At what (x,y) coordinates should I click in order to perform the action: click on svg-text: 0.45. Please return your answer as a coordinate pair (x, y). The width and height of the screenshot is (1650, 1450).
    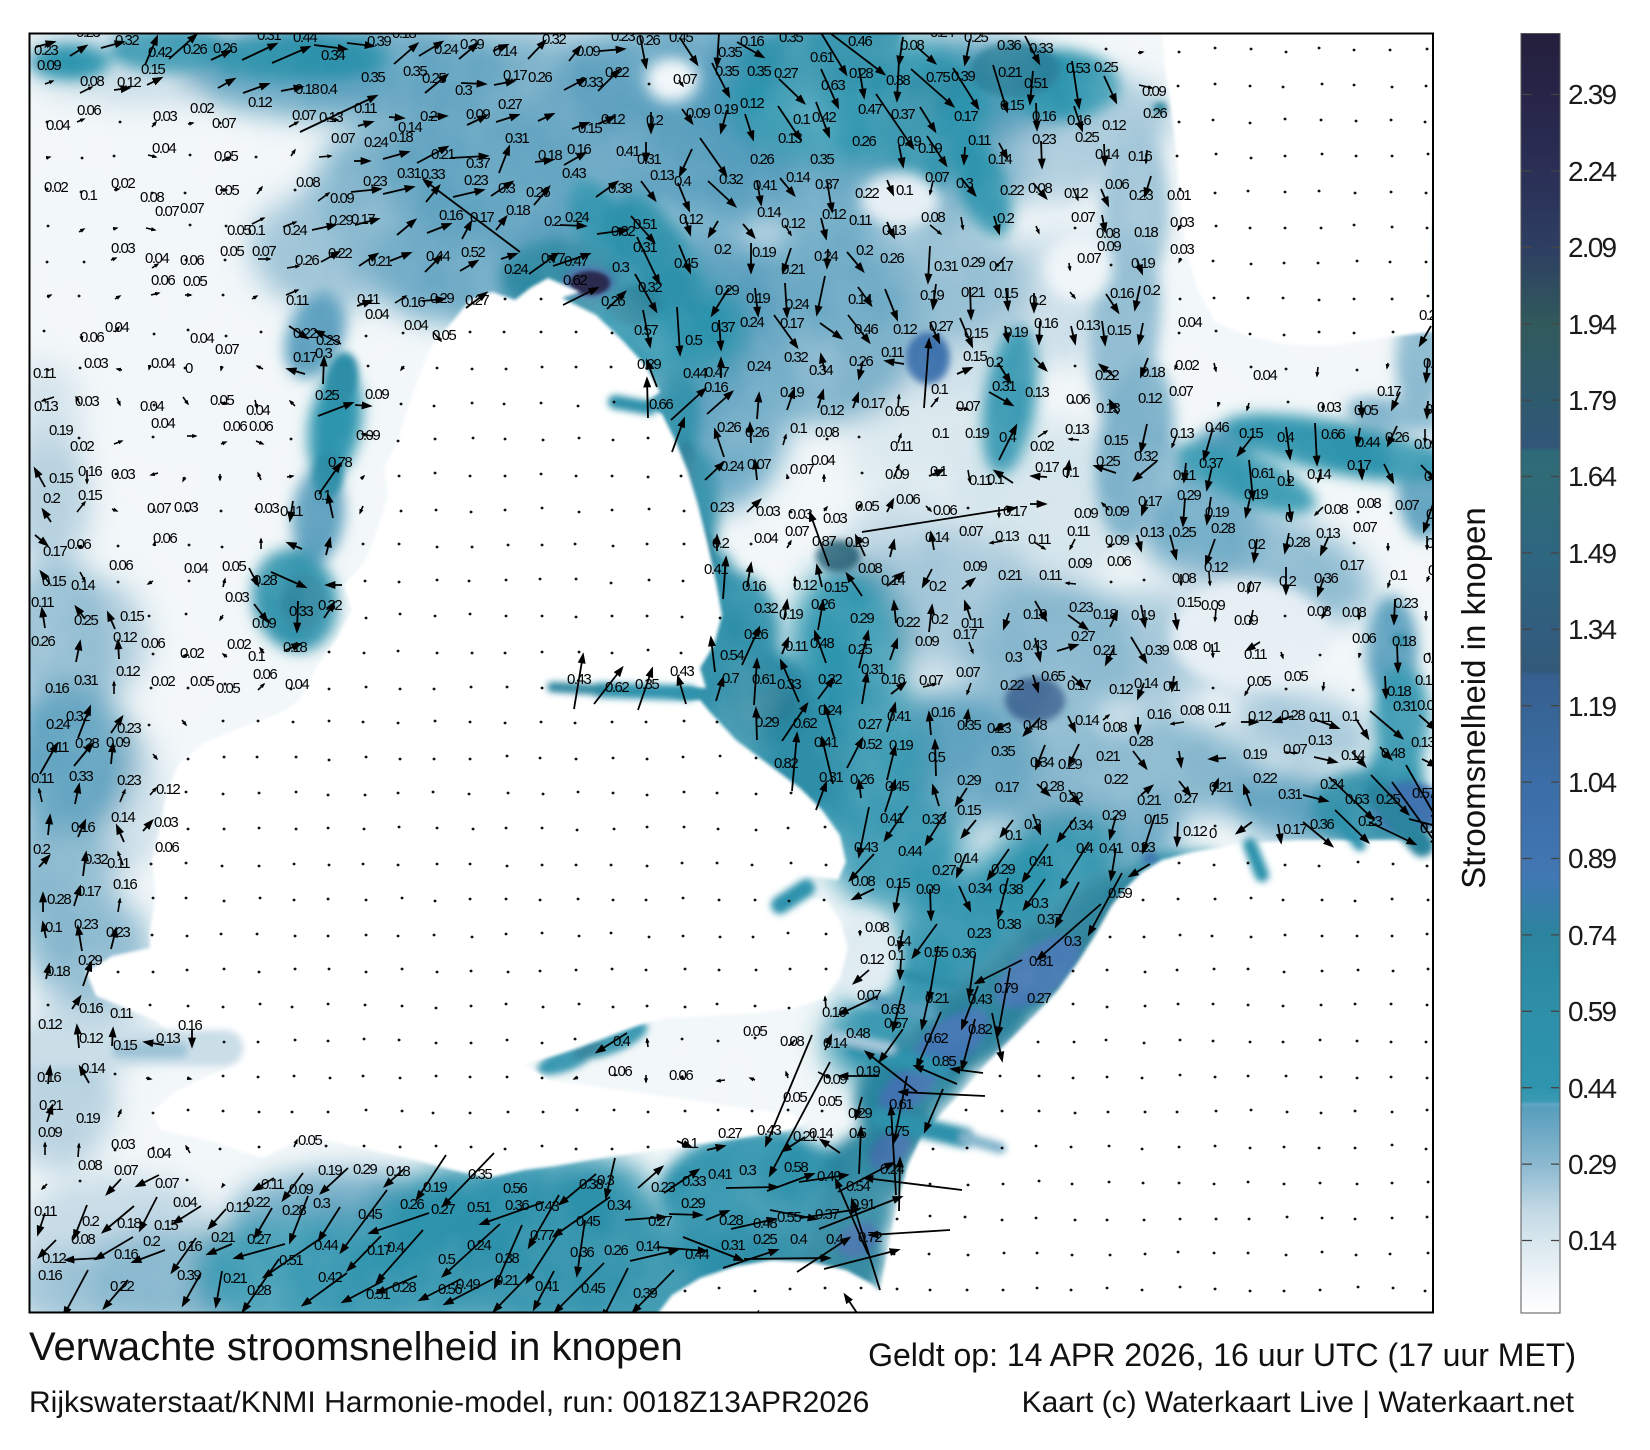
    Looking at the image, I should click on (588, 1221).